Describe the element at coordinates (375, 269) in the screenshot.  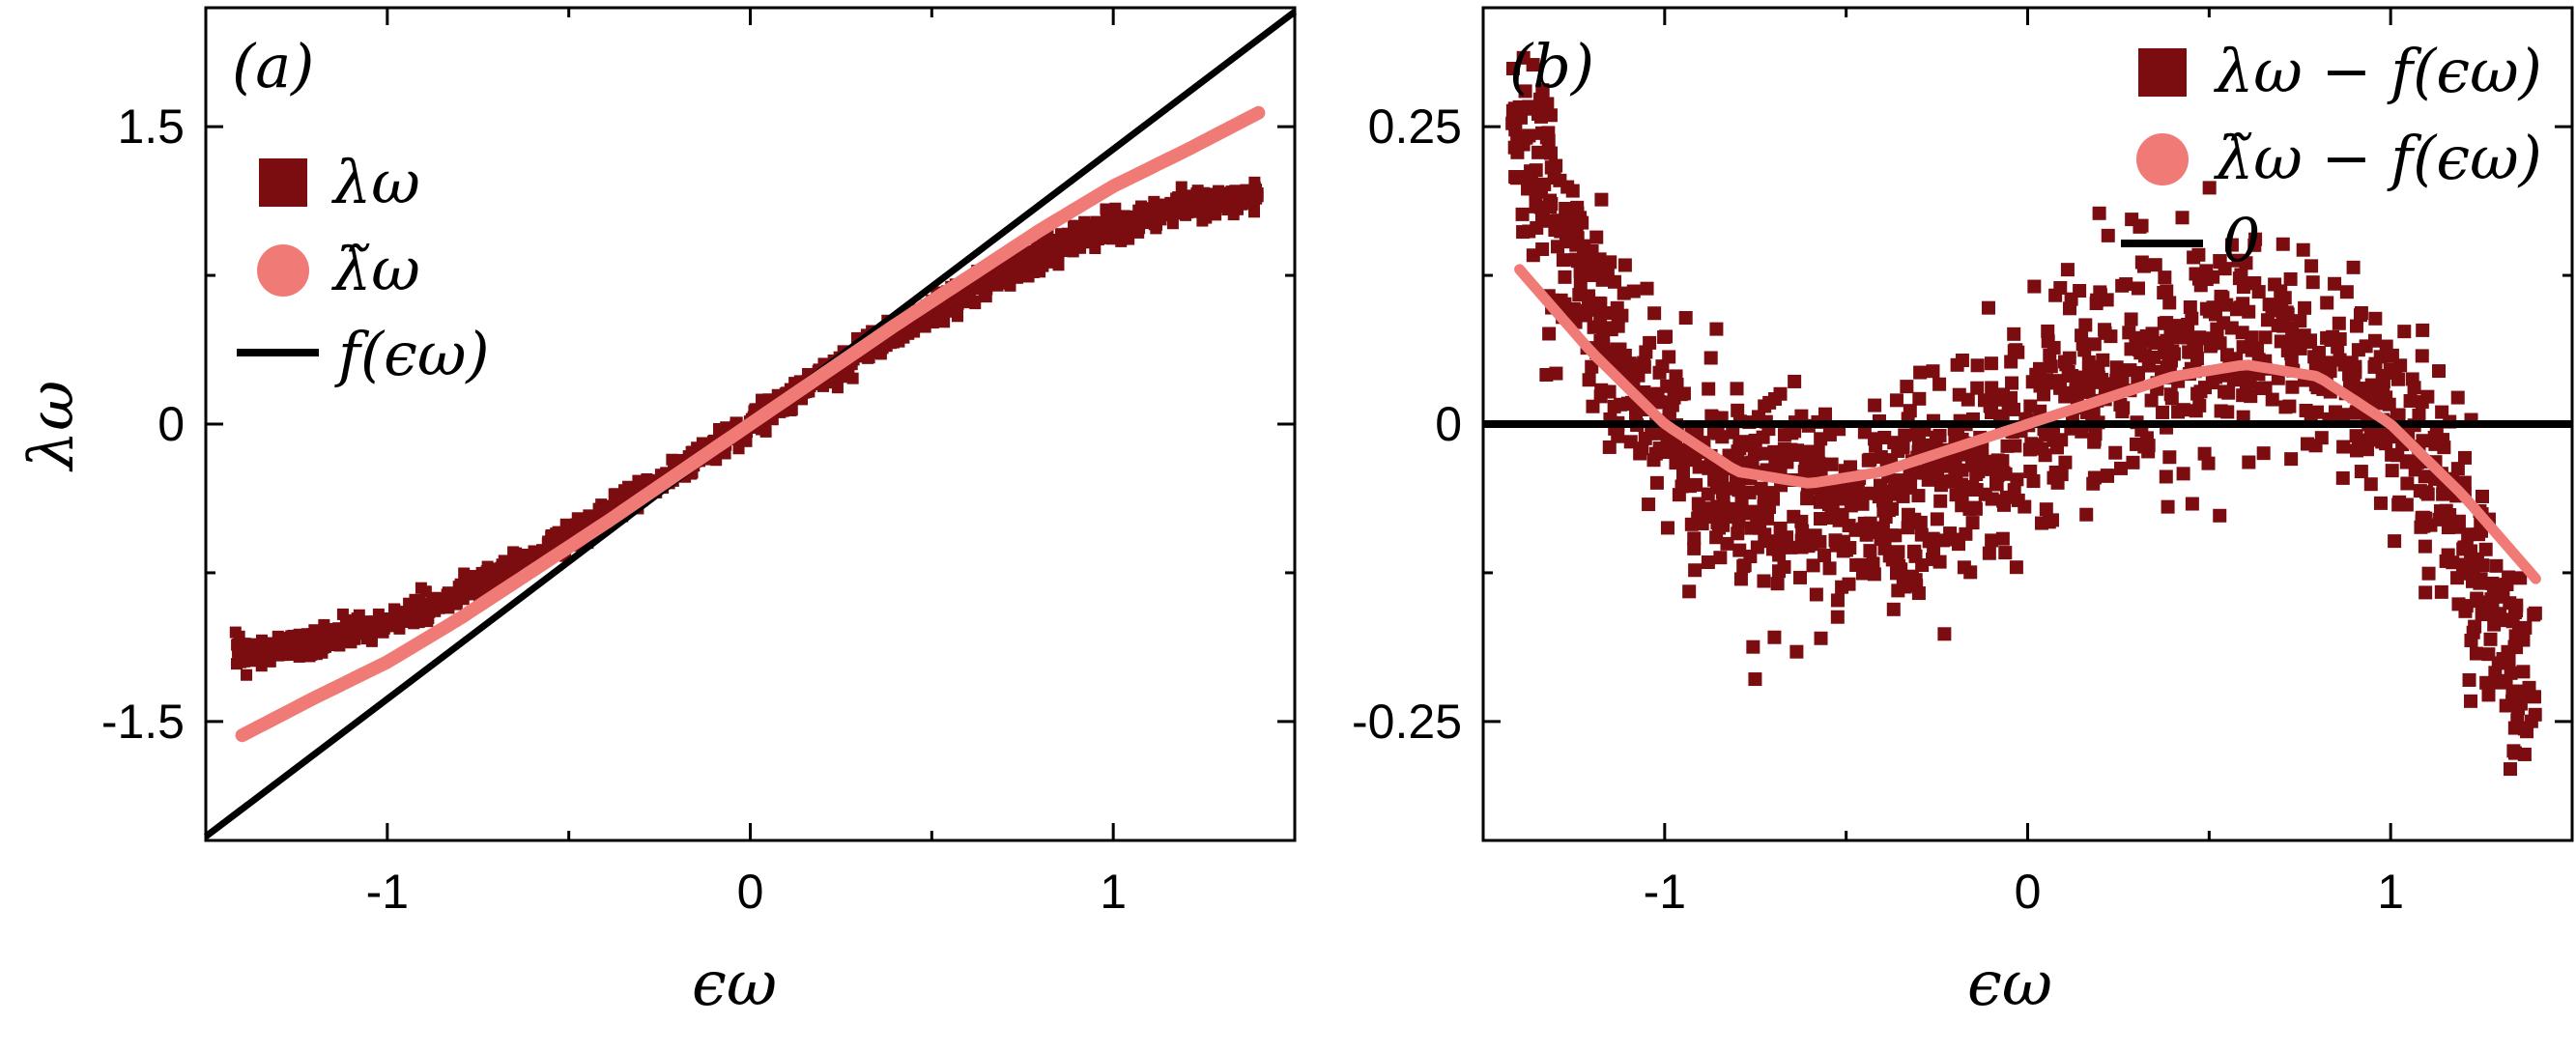
I see `panel-a-legend-smoothed: λ̃ω` at that location.